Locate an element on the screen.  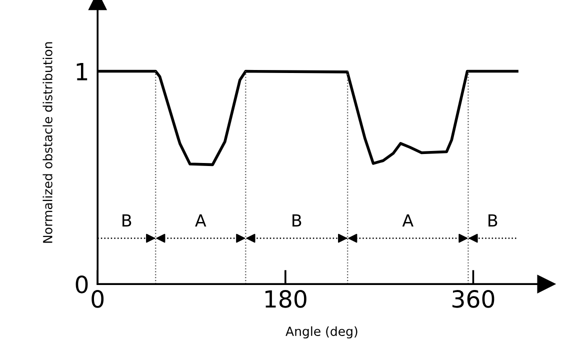
y-axis-title: Normalized obstacle distribution is located at coordinates (47, 142).